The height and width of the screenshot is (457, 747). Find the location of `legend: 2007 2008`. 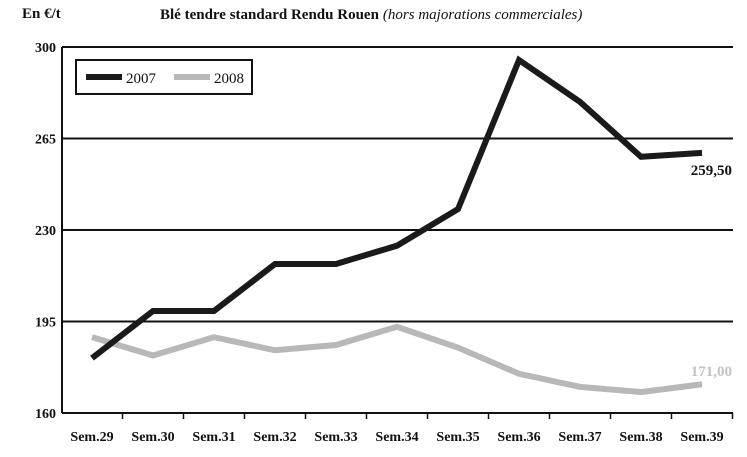

legend: 2007 2008 is located at coordinates (164, 77).